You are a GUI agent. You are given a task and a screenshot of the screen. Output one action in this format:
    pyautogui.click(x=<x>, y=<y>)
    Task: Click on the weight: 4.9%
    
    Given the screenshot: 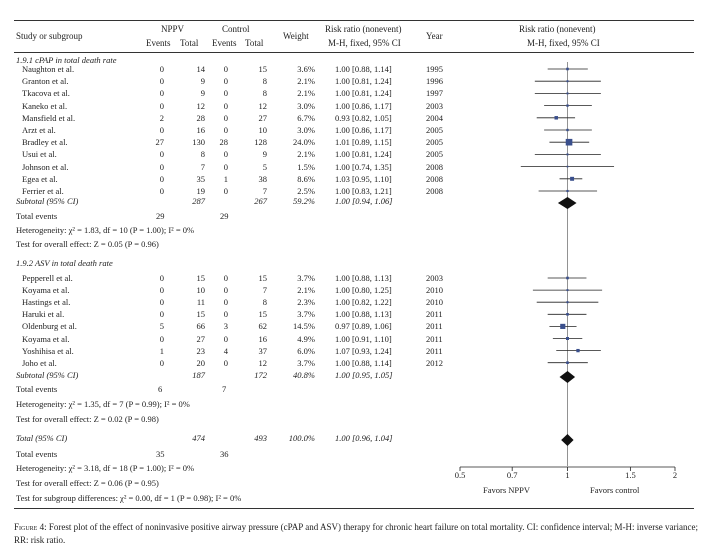 What is the action you would take?
    pyautogui.click(x=306, y=338)
    